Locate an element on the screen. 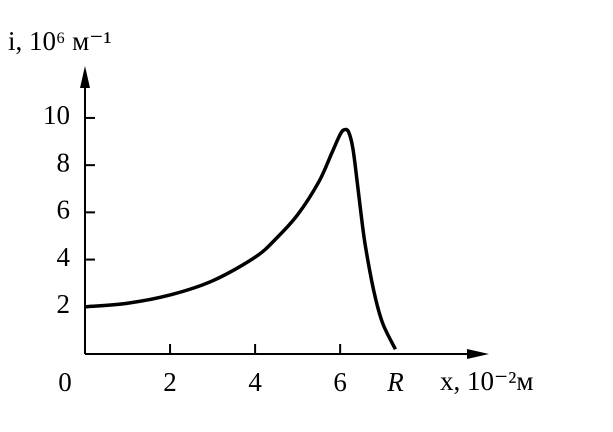 The height and width of the screenshot is (432, 613). x-tick-label: R is located at coordinates (395, 382).